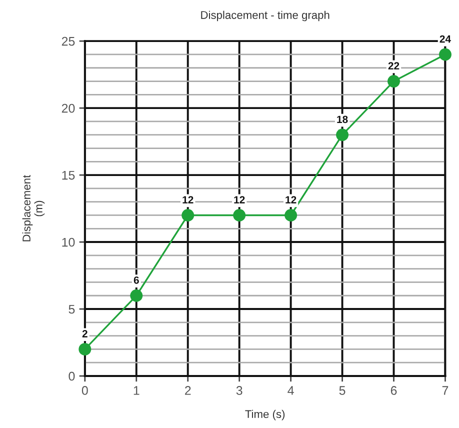  What do you see at coordinates (137, 390) in the screenshot?
I see `x-tick-label: 1` at bounding box center [137, 390].